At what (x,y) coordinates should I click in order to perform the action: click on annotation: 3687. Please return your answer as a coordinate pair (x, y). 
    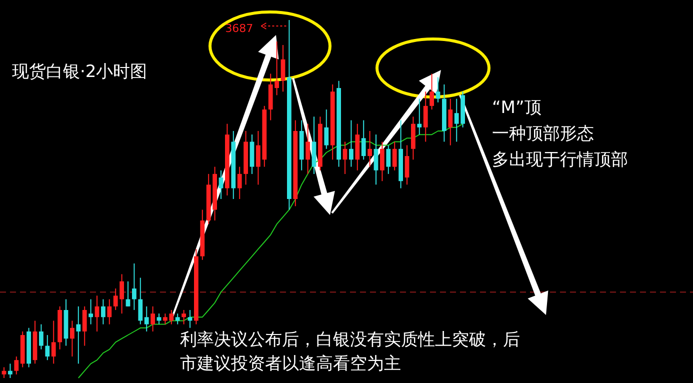
    Looking at the image, I should click on (239, 28).